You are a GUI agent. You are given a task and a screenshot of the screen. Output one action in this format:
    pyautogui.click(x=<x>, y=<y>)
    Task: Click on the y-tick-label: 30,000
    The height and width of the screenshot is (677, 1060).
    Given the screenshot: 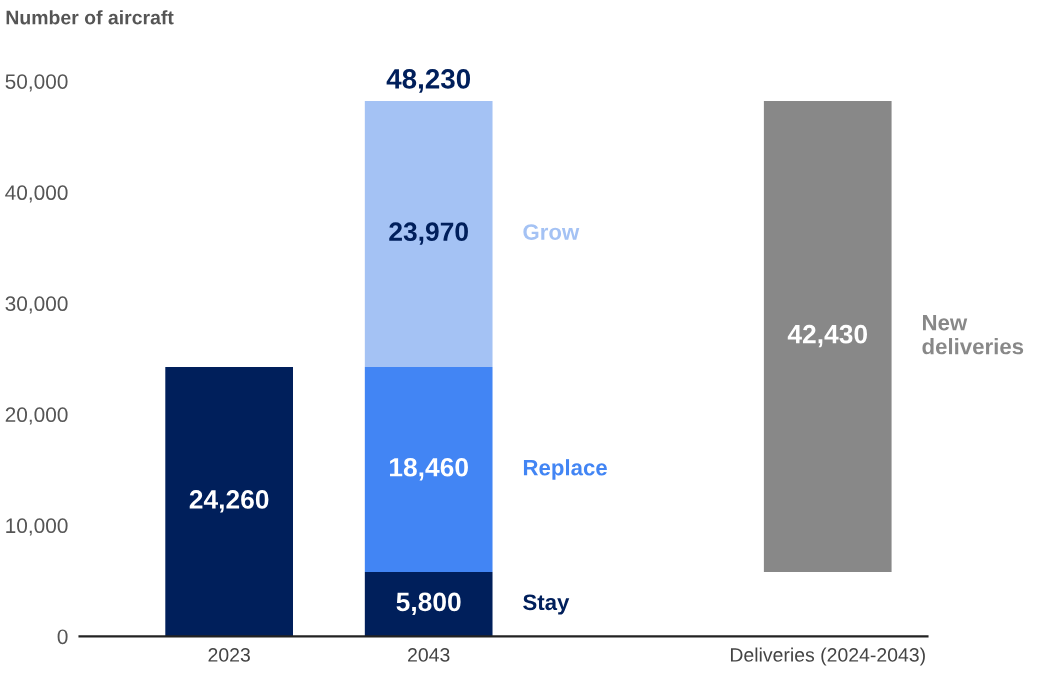 What is the action you would take?
    pyautogui.click(x=36, y=305)
    